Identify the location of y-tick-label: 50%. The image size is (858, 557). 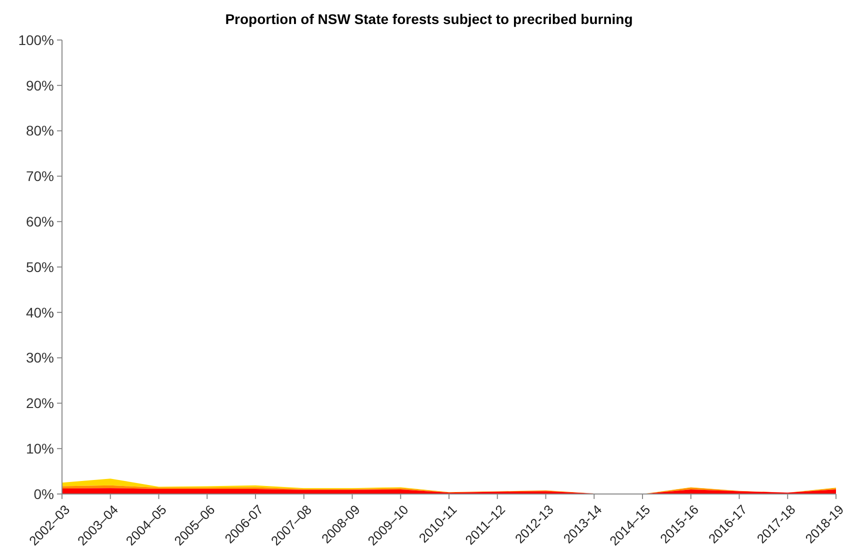
(40, 266).